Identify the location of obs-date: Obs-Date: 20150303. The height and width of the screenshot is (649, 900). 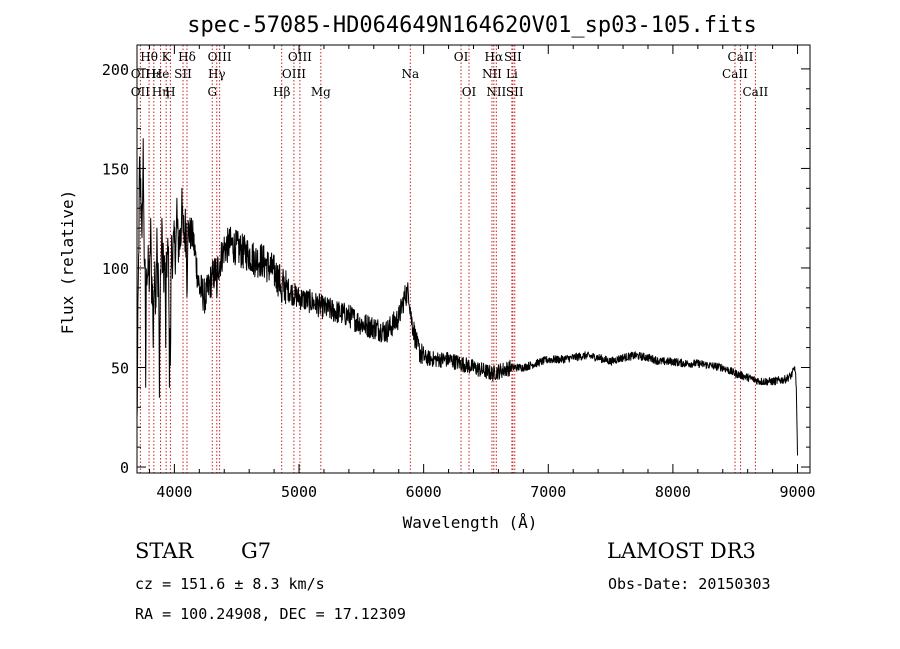
(689, 584).